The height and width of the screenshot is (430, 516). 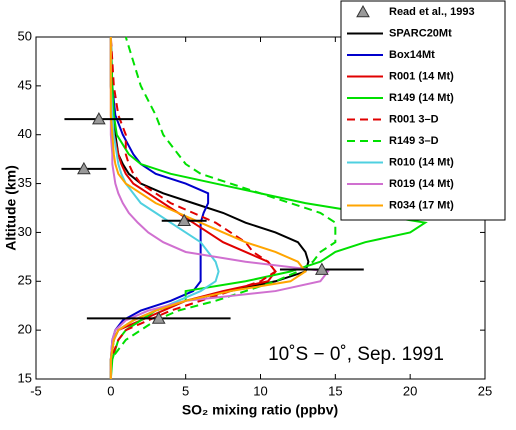 I want to click on y-tick-label: 25, so click(x=25, y=280).